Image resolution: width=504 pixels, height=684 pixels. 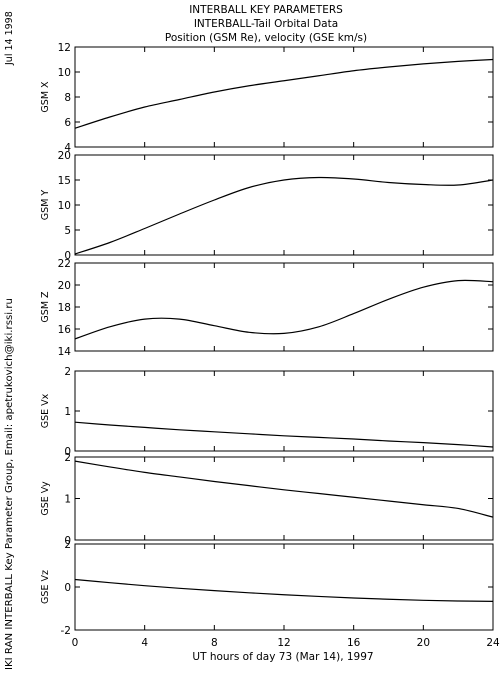 What do you see at coordinates (75, 643) in the screenshot?
I see `x-tick-label: 0` at bounding box center [75, 643].